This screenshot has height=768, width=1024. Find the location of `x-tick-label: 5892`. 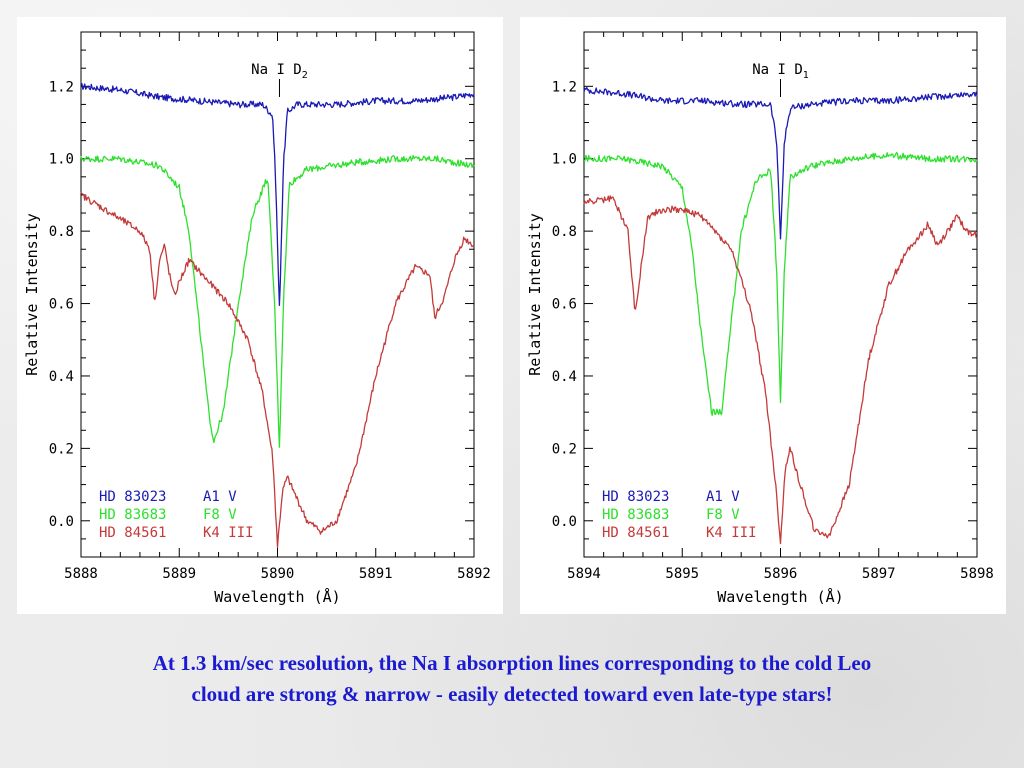

x-tick-label: 5892 is located at coordinates (474, 574).